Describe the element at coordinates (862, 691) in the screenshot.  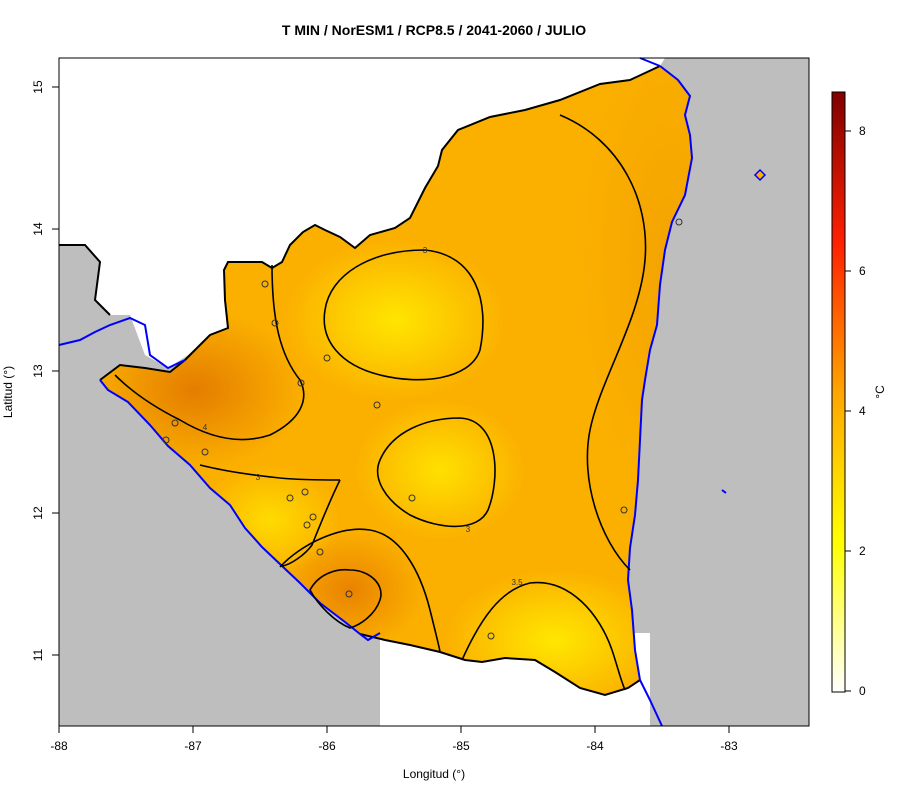
I see `colorbar-tick-label: 0` at that location.